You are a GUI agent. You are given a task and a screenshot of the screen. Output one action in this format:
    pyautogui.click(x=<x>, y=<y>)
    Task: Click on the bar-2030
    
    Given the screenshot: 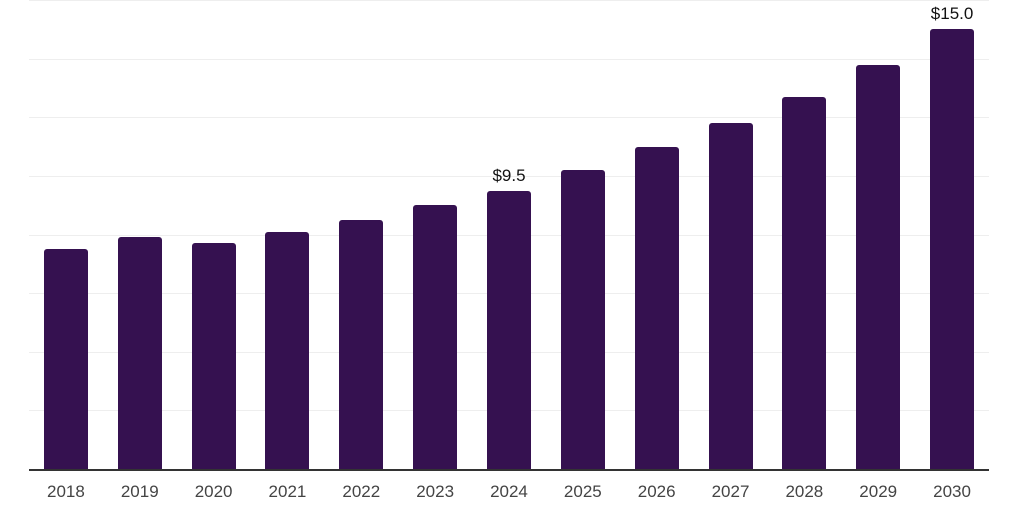 What is the action you would take?
    pyautogui.click(x=952, y=249)
    